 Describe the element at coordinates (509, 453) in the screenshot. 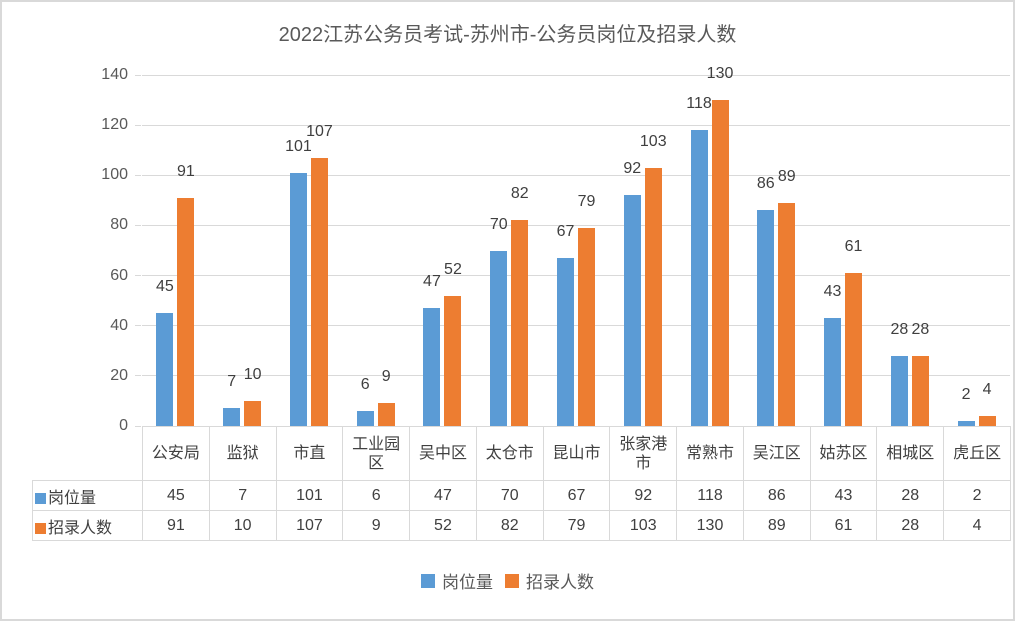

I see `table-category-header: 太仓市` at that location.